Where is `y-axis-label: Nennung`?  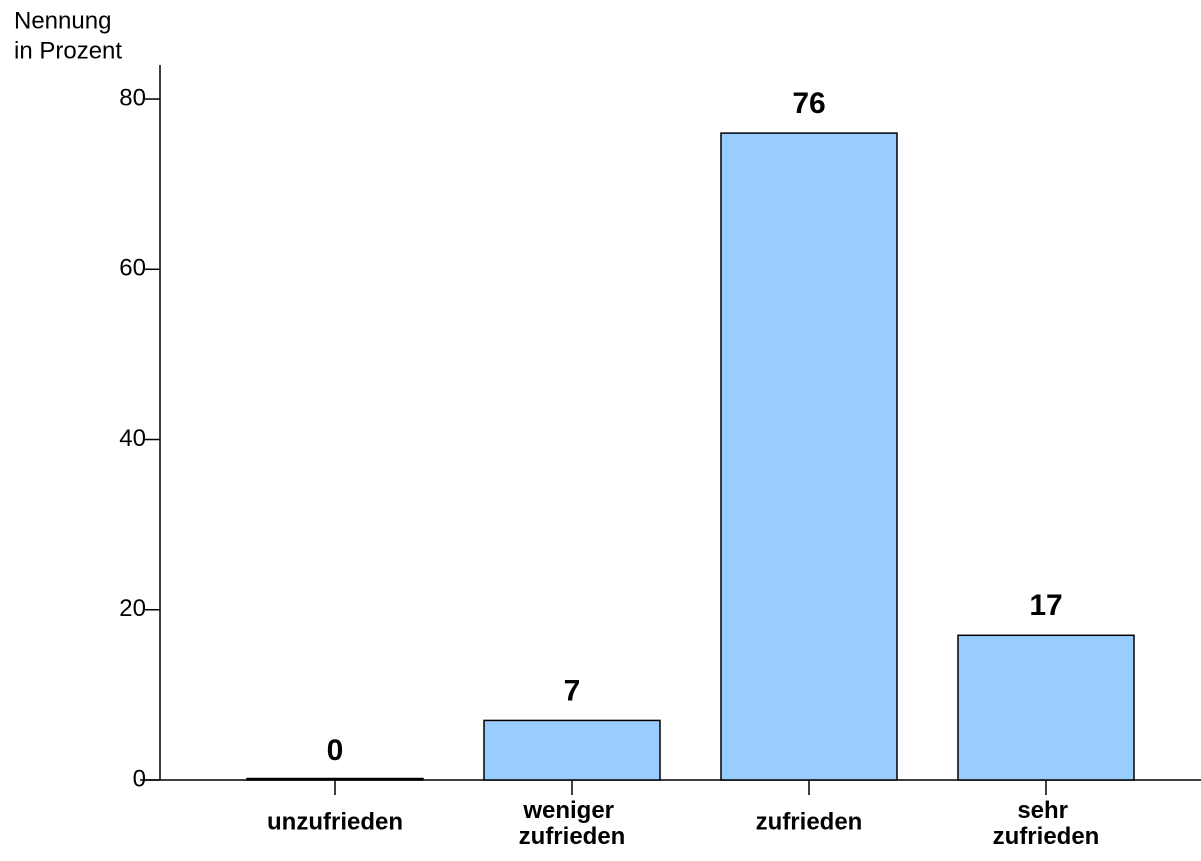
y-axis-label: Nennung is located at coordinates (62, 20).